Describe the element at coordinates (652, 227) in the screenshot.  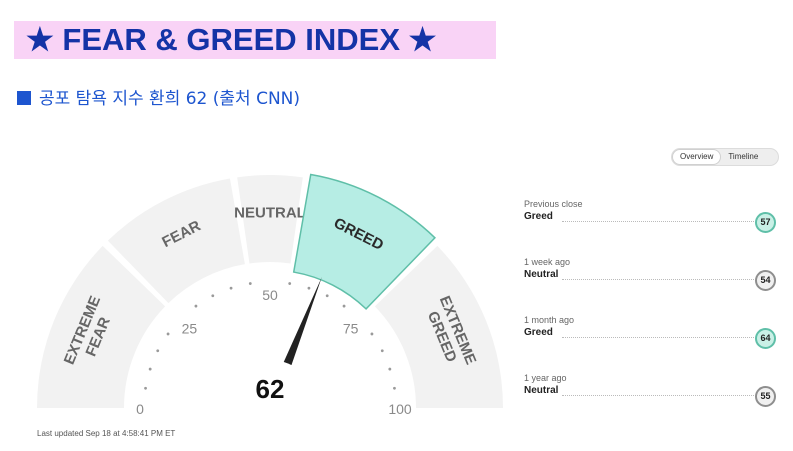
I see `history-item: Previous close Greed 57` at that location.